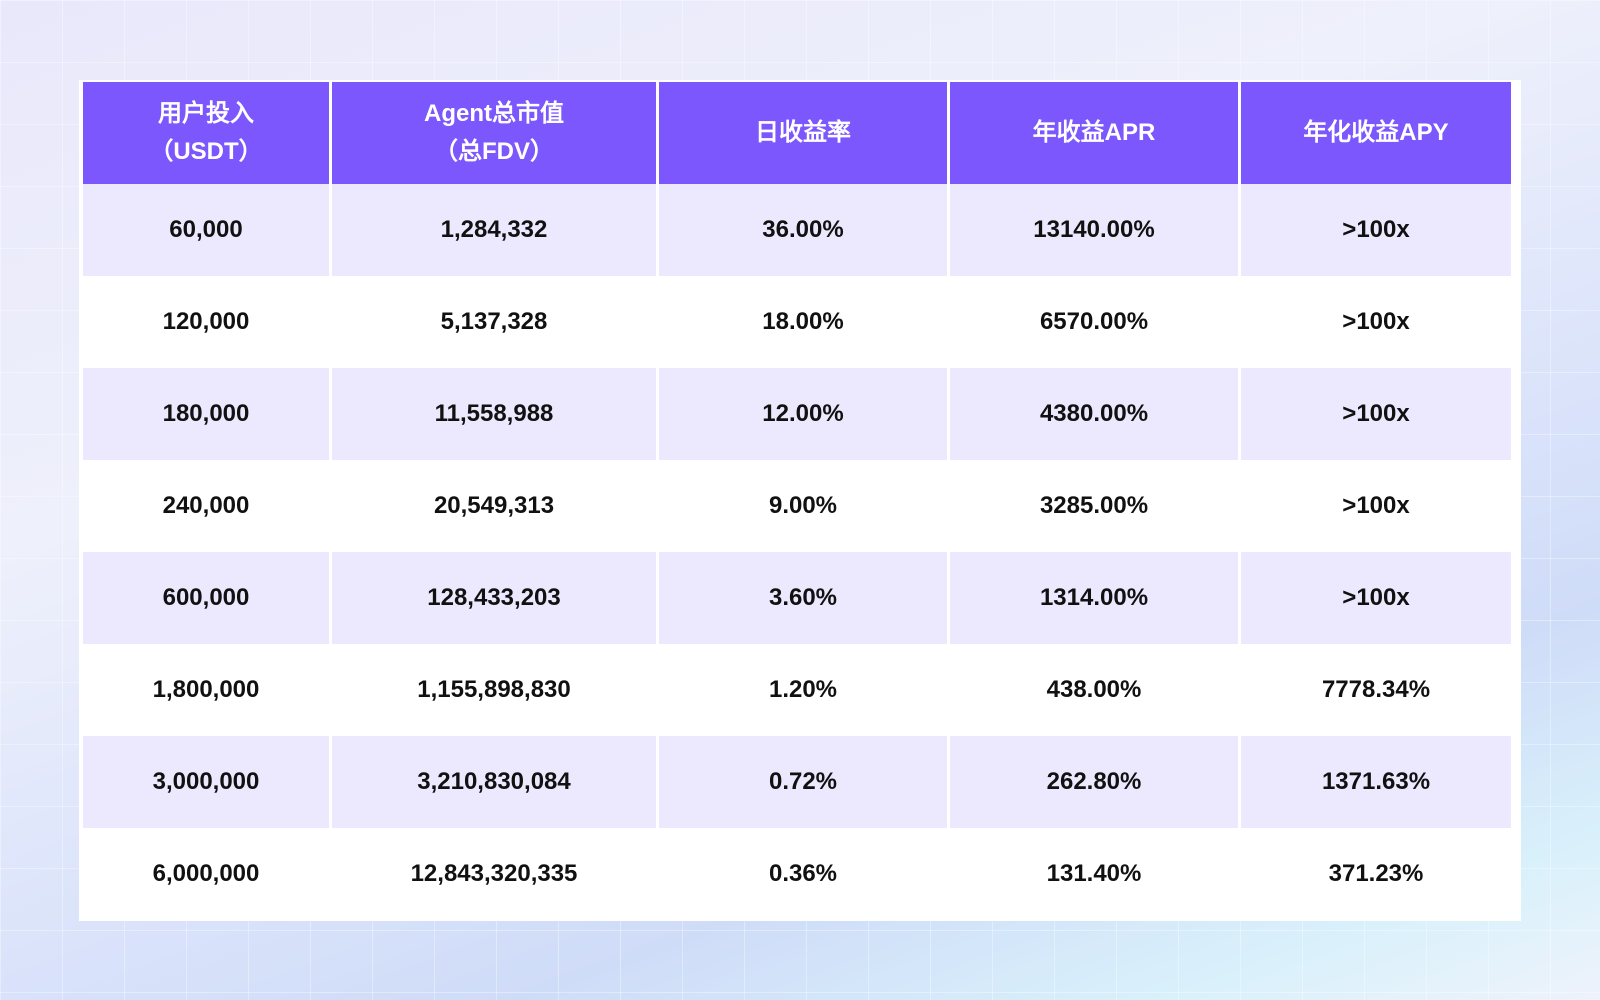 The width and height of the screenshot is (1600, 1000). Describe the element at coordinates (803, 874) in the screenshot. I see `table-cell: 0.36%` at that location.